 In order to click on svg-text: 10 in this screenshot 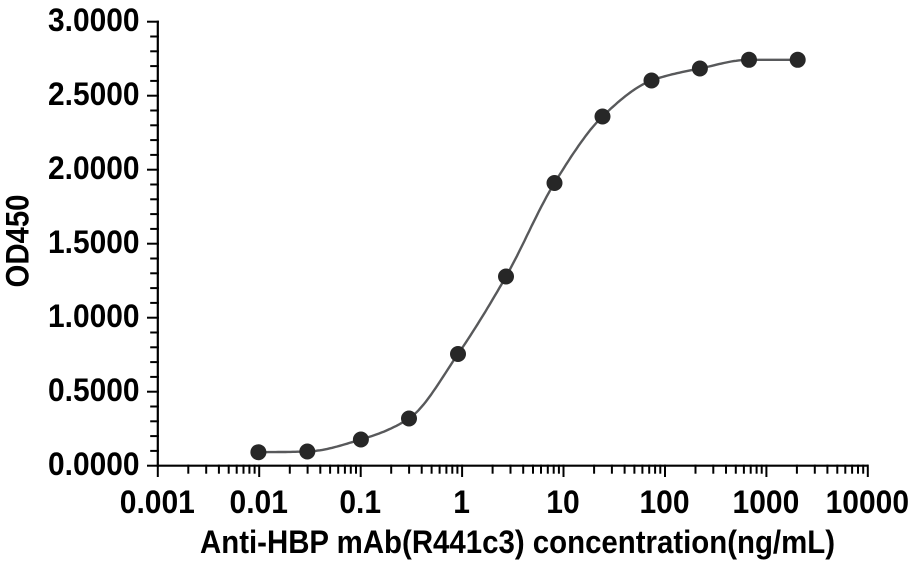, I will do `click(562, 502)`.